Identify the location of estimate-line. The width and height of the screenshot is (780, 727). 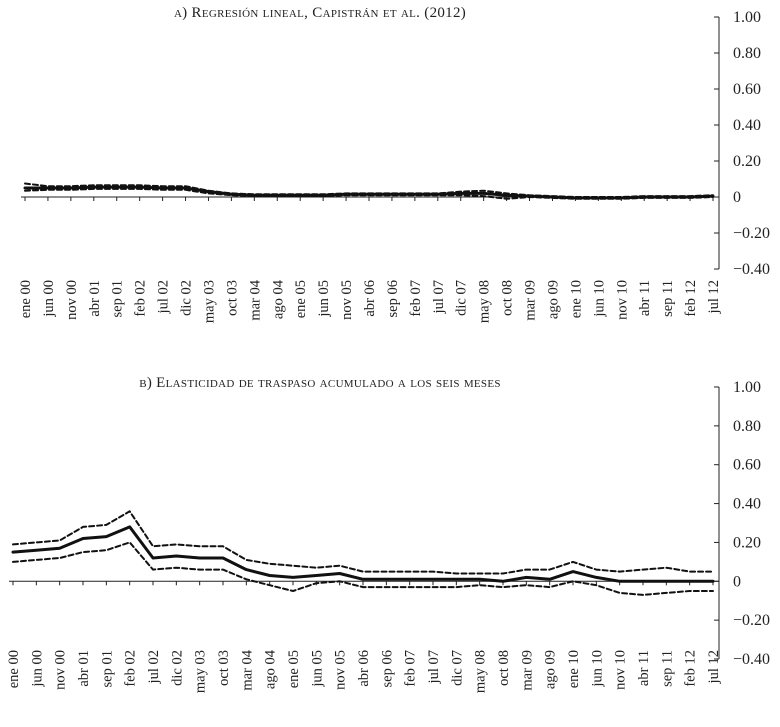
(363, 554).